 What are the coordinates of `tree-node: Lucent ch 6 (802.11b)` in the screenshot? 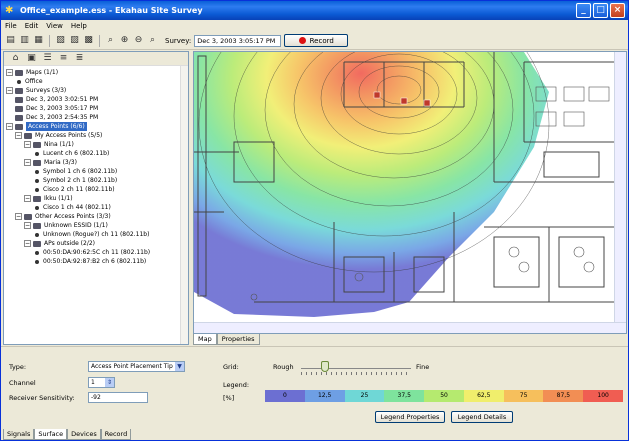 It's located at (97, 153).